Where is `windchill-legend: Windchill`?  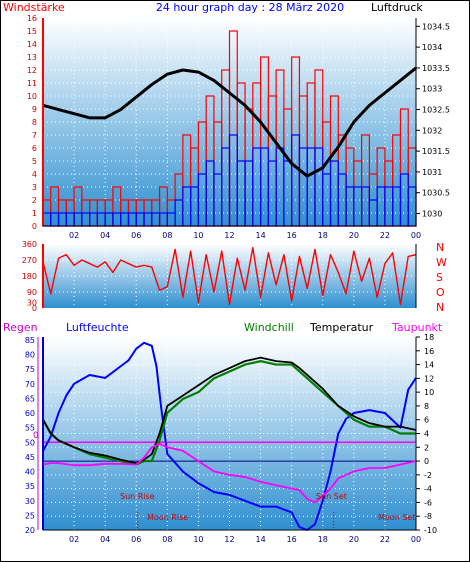
windchill-legend: Windchill is located at coordinates (269, 327).